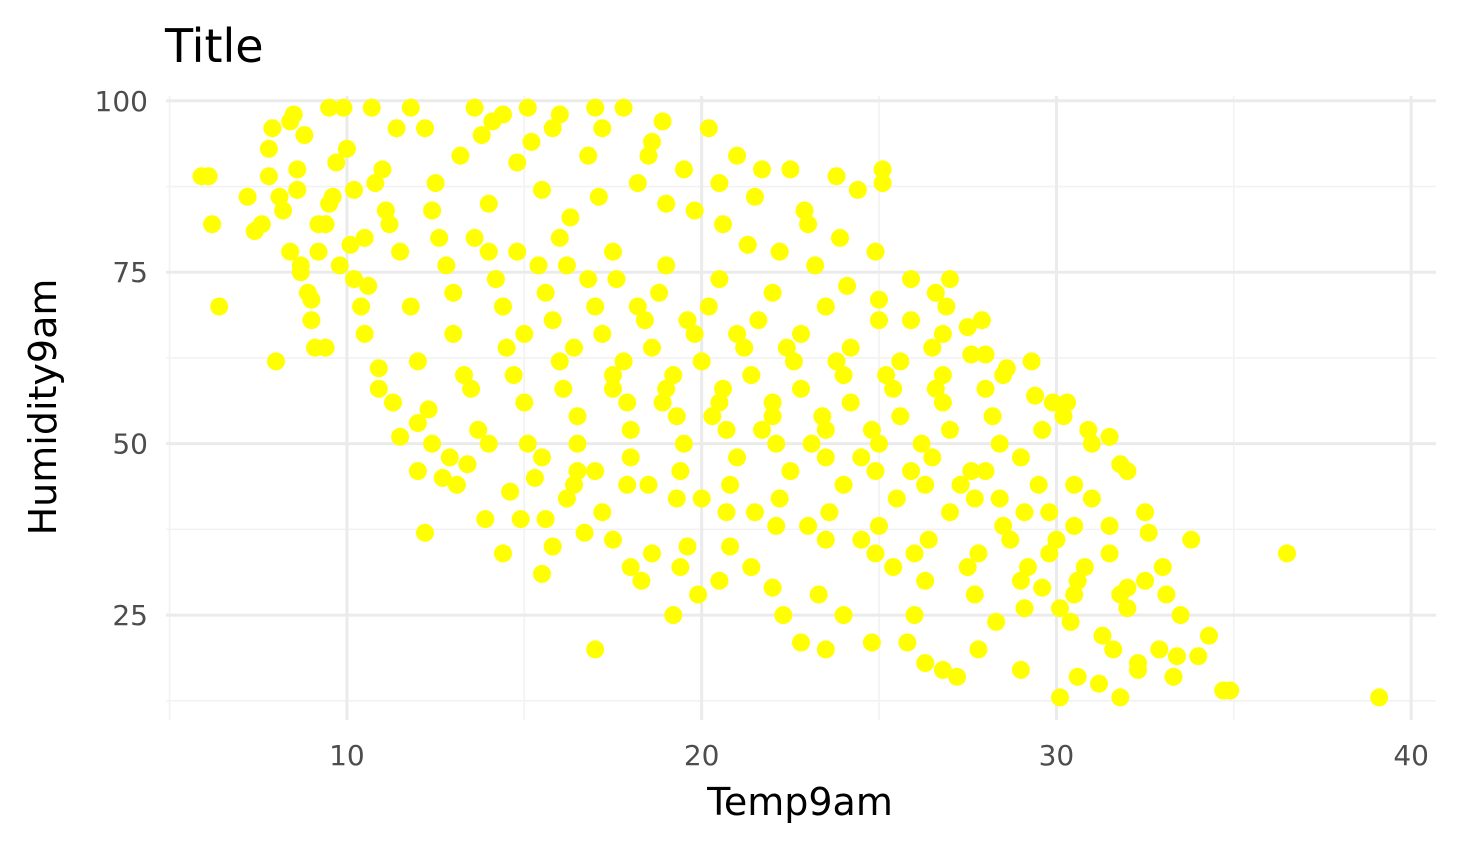  I want to click on y-tick-label: 100, so click(121, 101).